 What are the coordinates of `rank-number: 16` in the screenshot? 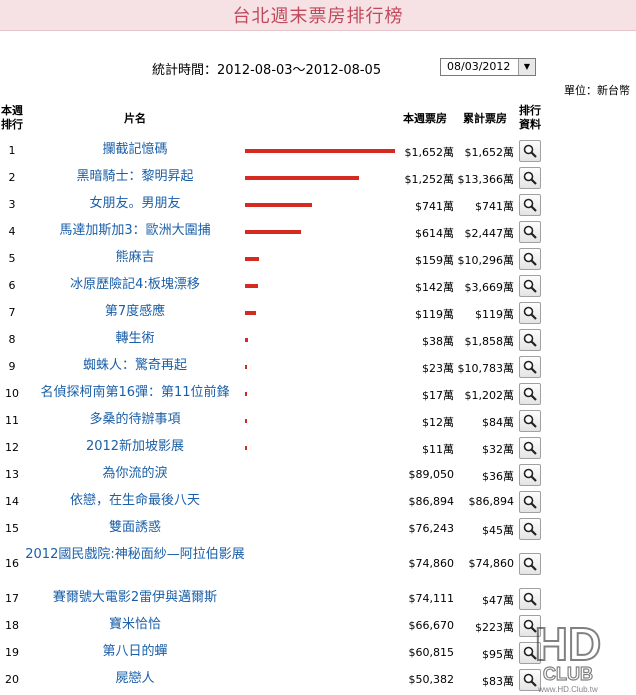 It's located at (12, 563).